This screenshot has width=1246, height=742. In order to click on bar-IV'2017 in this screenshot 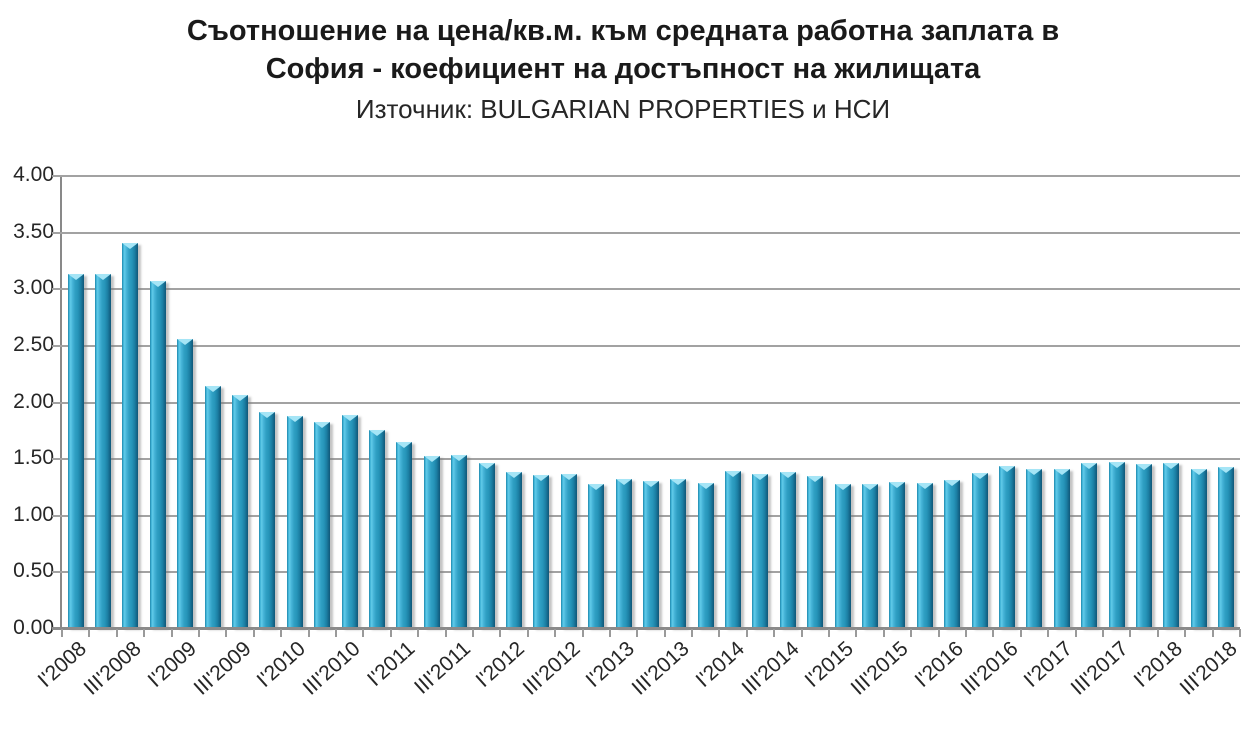, I will do `click(1143, 545)`.